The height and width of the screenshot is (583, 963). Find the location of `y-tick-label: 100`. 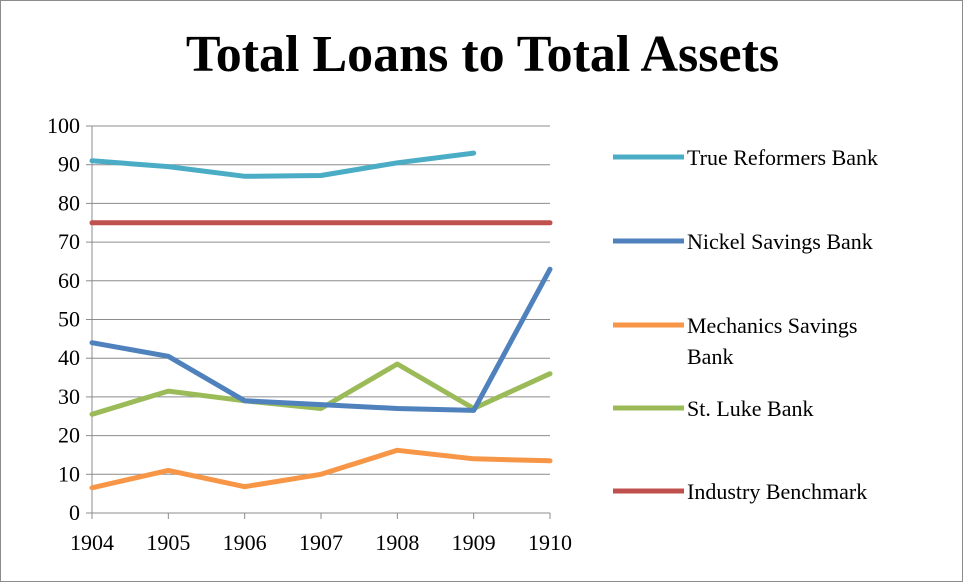

y-tick-label: 100 is located at coordinates (63, 125).